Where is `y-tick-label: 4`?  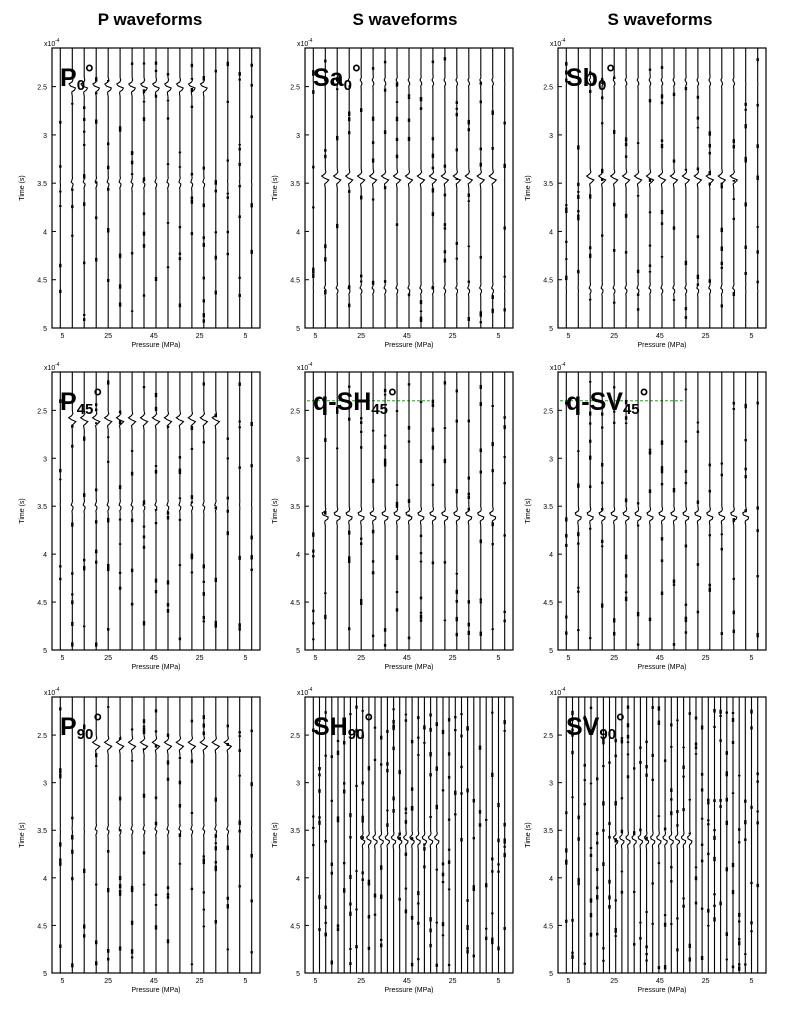
y-tick-label: 4 is located at coordinates (298, 232).